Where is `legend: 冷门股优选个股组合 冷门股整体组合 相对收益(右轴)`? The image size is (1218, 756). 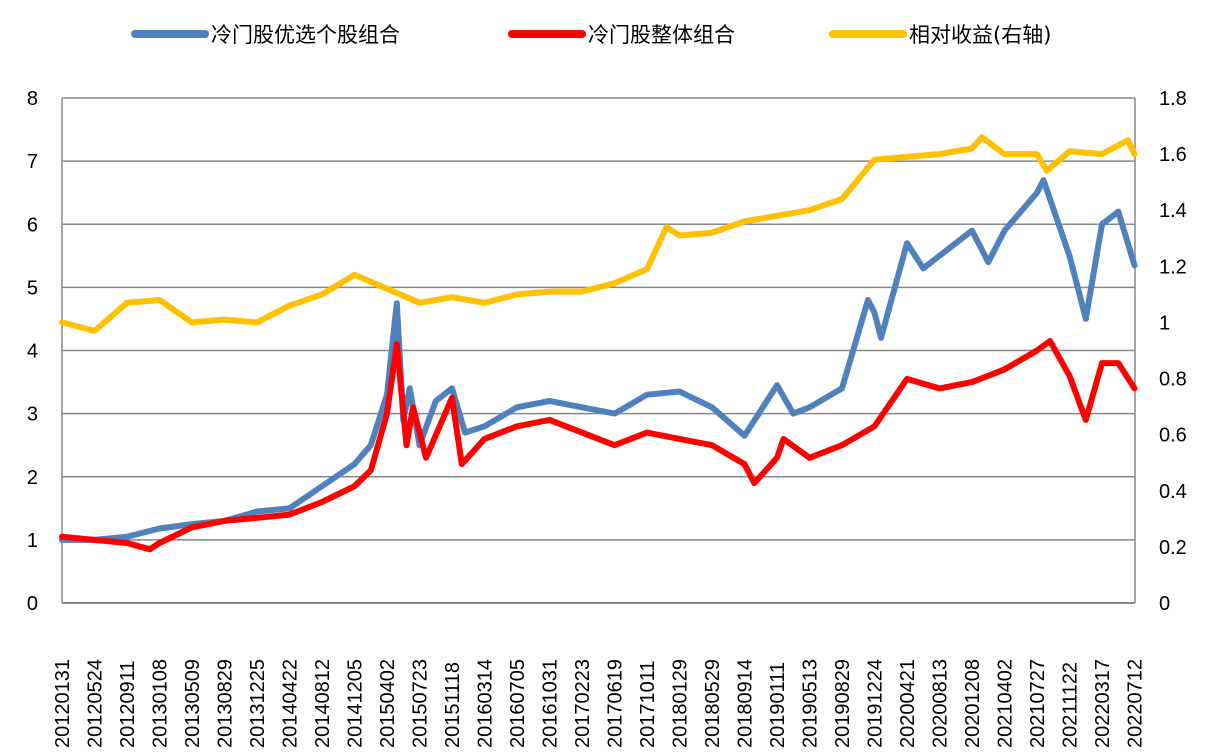 legend: 冷门股优选个股组合 冷门股整体组合 相对收益(右轴) is located at coordinates (591, 35).